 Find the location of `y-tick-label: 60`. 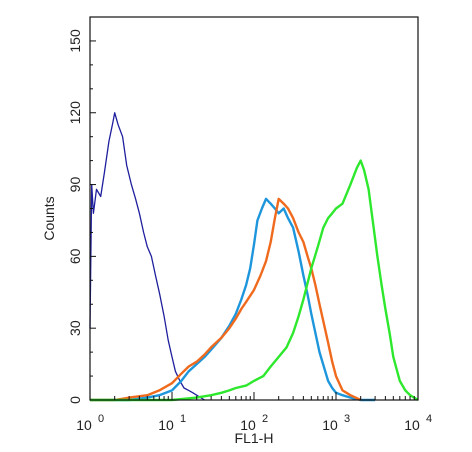

y-tick-label: 60 is located at coordinates (75, 256).